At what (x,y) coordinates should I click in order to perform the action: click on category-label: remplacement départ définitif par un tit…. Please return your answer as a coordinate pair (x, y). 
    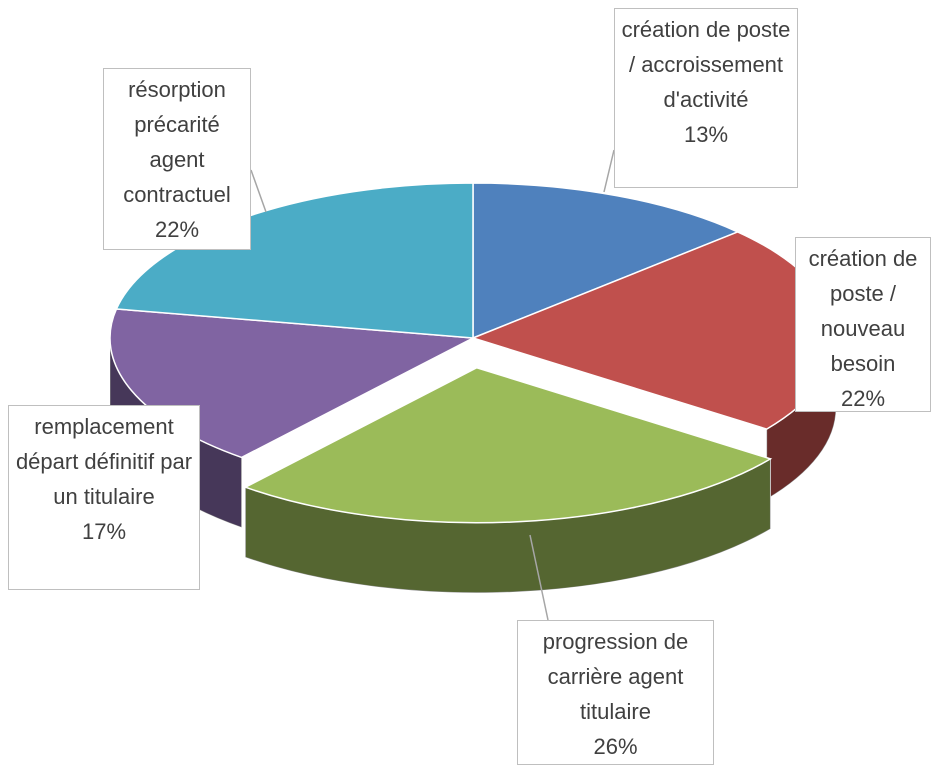
    Looking at the image, I should click on (104, 461).